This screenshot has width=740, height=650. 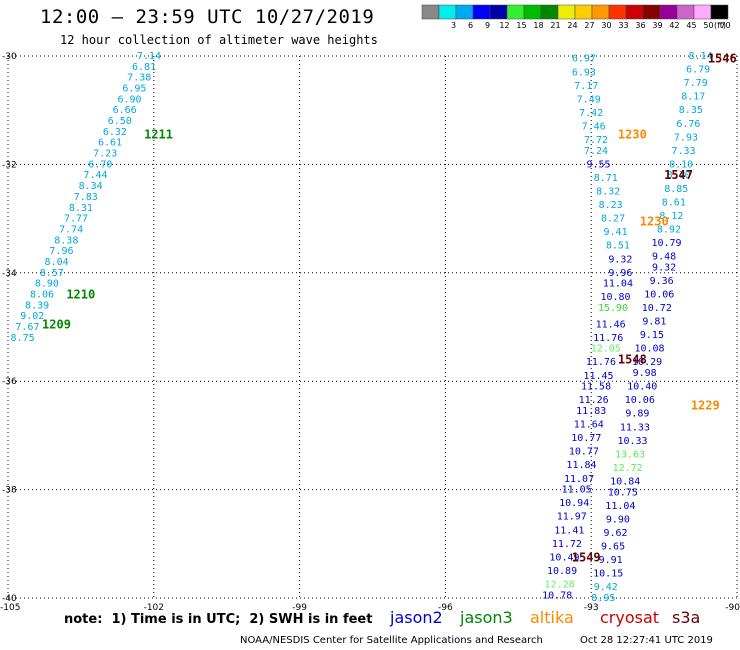 I want to click on wave-height-label: 8.51, so click(x=618, y=246).